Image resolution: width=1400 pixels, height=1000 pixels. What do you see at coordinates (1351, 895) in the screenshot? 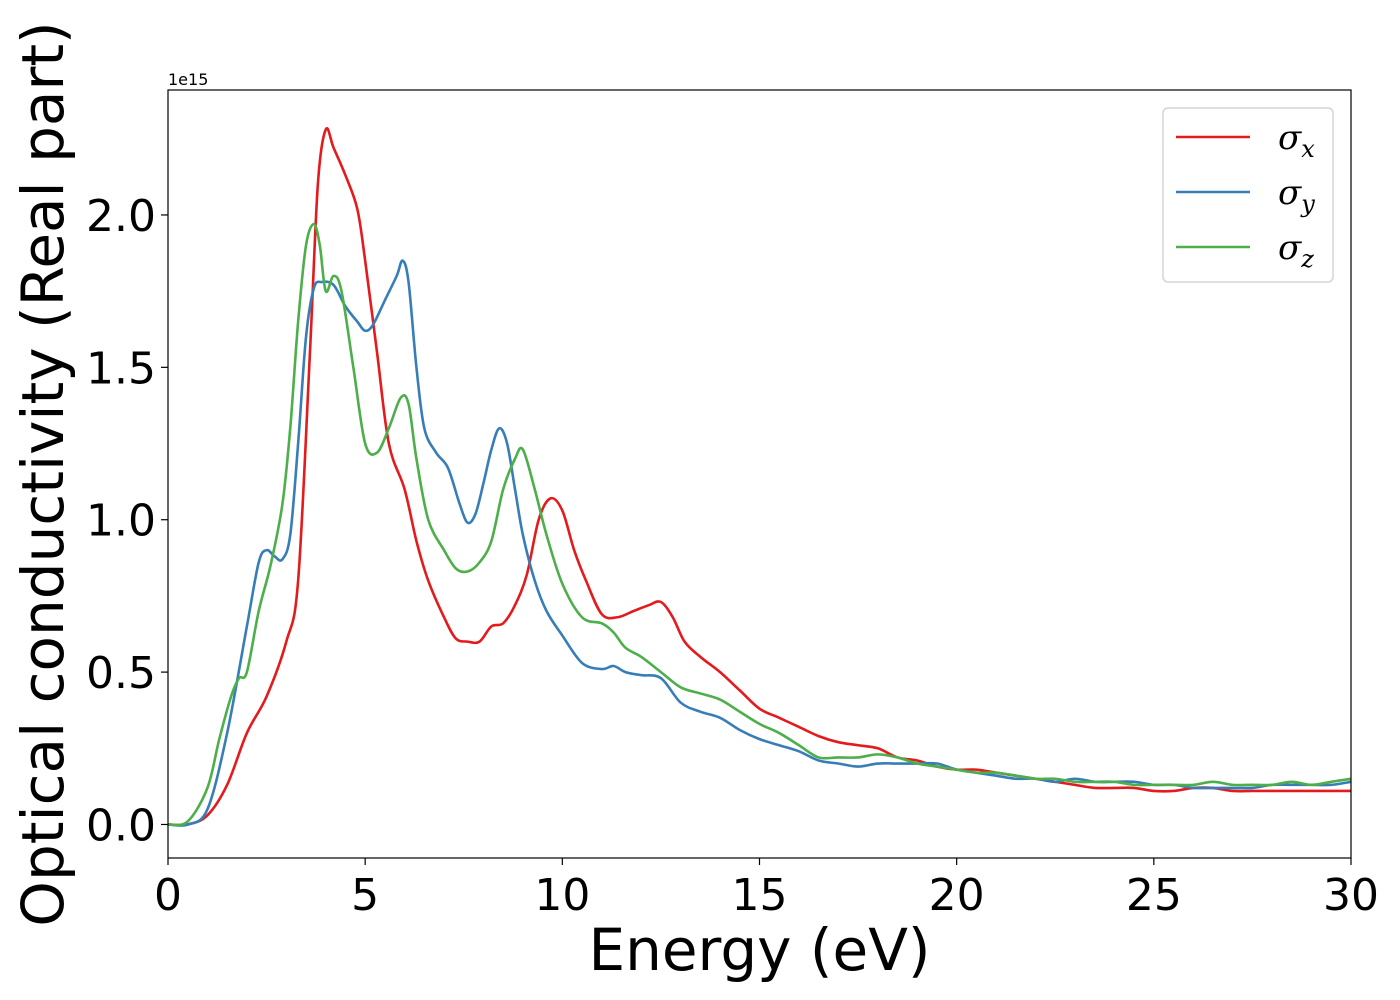
I see `x-tick-label: 30` at bounding box center [1351, 895].